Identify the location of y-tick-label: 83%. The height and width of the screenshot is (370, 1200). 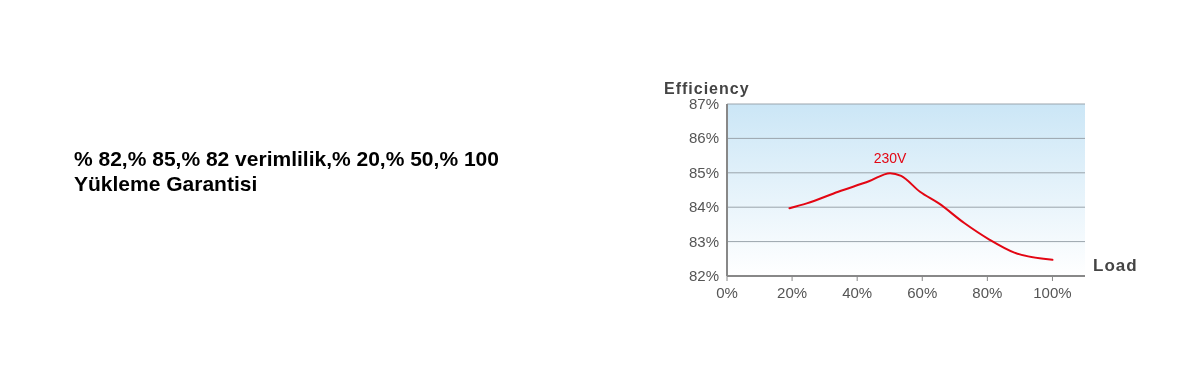
(703, 241).